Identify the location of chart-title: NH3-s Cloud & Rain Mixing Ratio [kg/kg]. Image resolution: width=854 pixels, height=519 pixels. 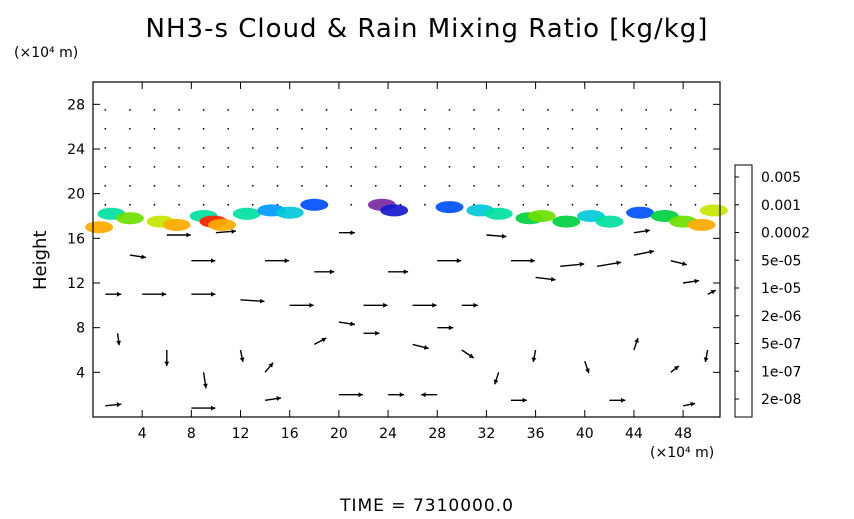
(427, 29).